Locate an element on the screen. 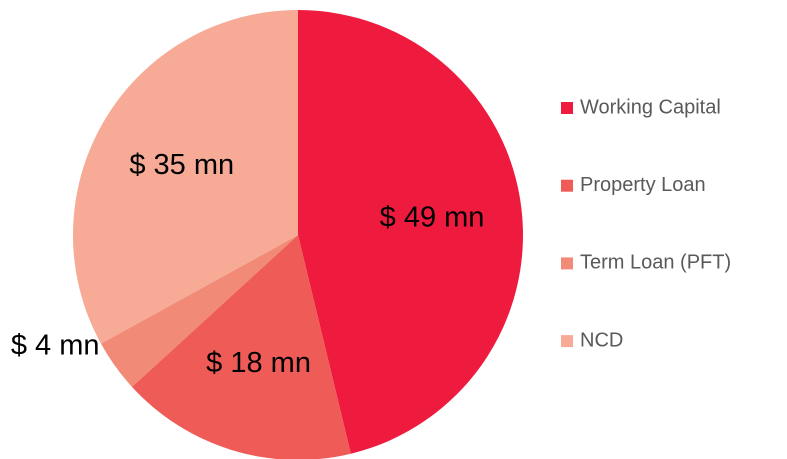 The image size is (787, 459). legend-label: NCD is located at coordinates (601, 340).